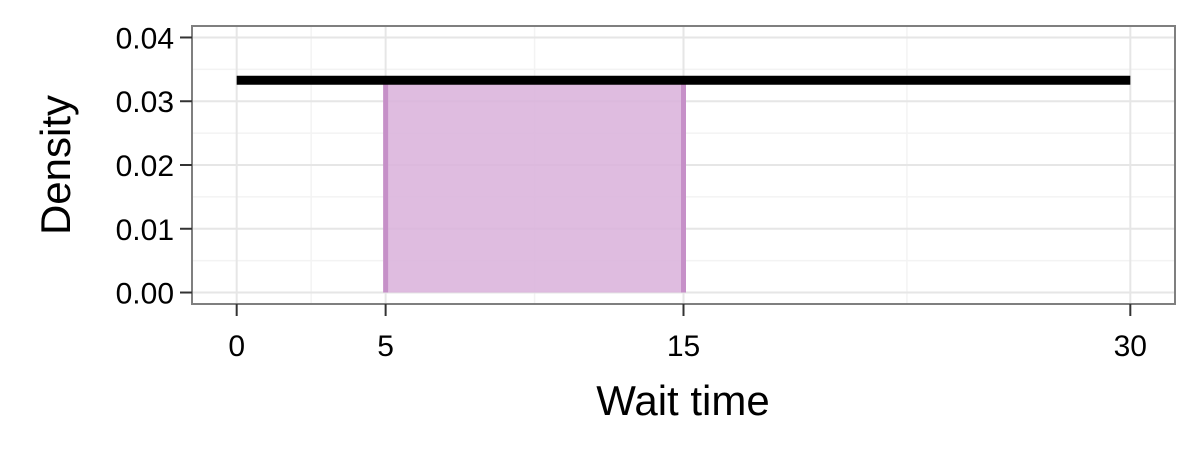  What do you see at coordinates (145, 230) in the screenshot?
I see `y-tick-label: 0.01` at bounding box center [145, 230].